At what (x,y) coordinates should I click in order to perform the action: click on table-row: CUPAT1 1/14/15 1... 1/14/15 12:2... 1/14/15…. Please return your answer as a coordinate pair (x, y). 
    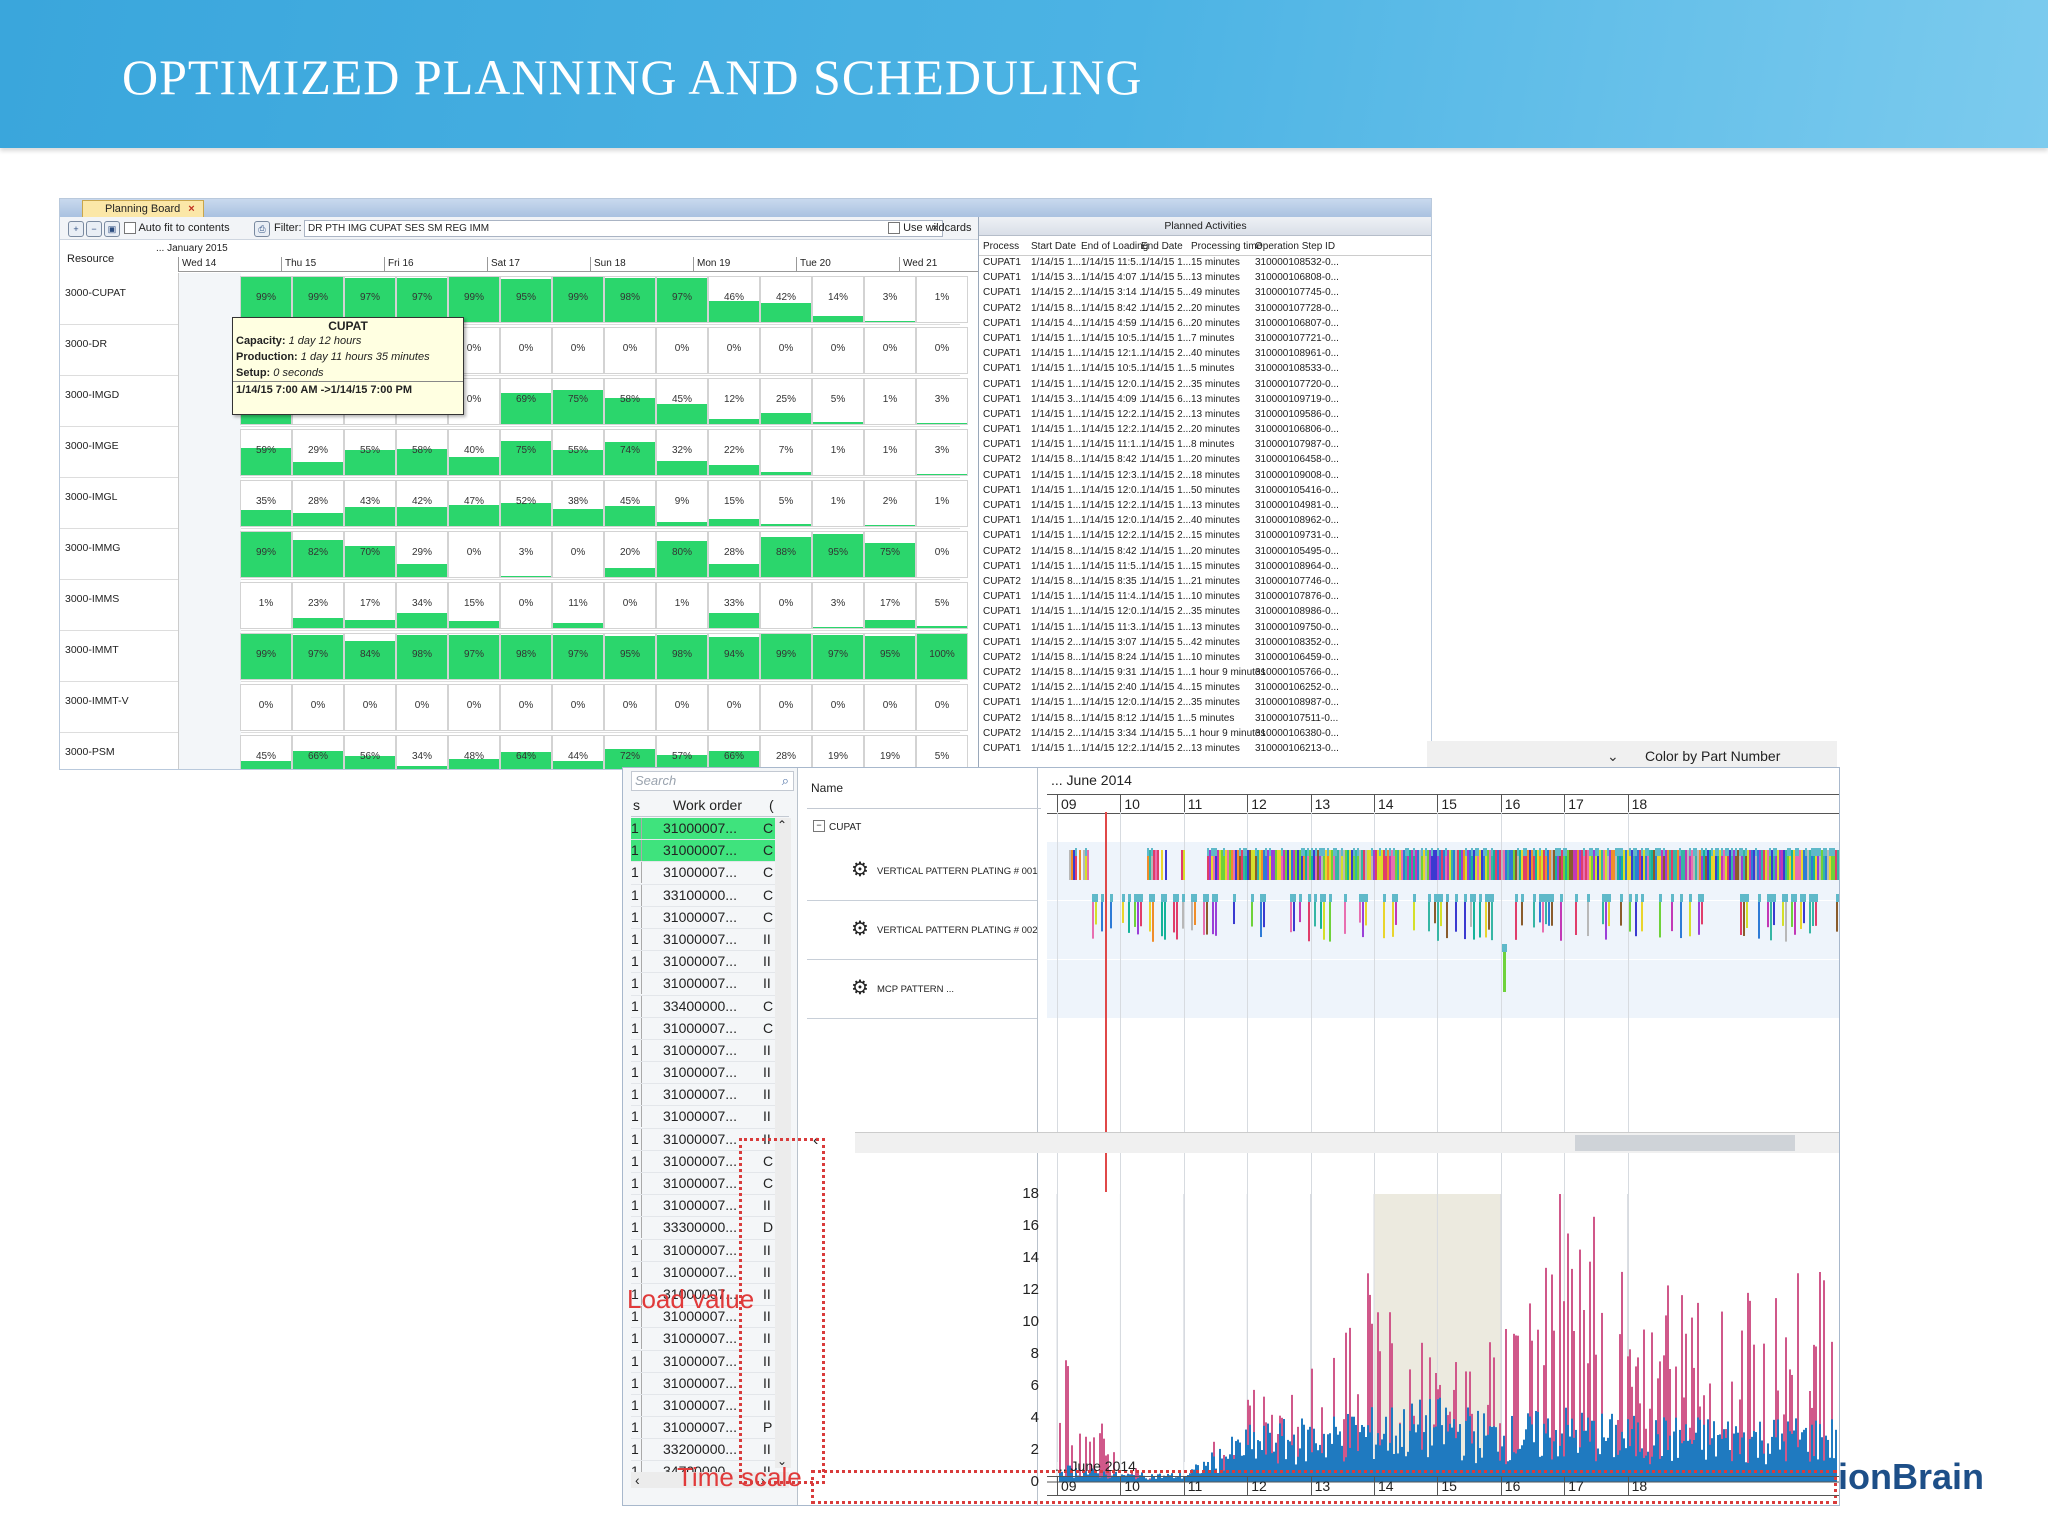
    Looking at the image, I should click on (1205, 429).